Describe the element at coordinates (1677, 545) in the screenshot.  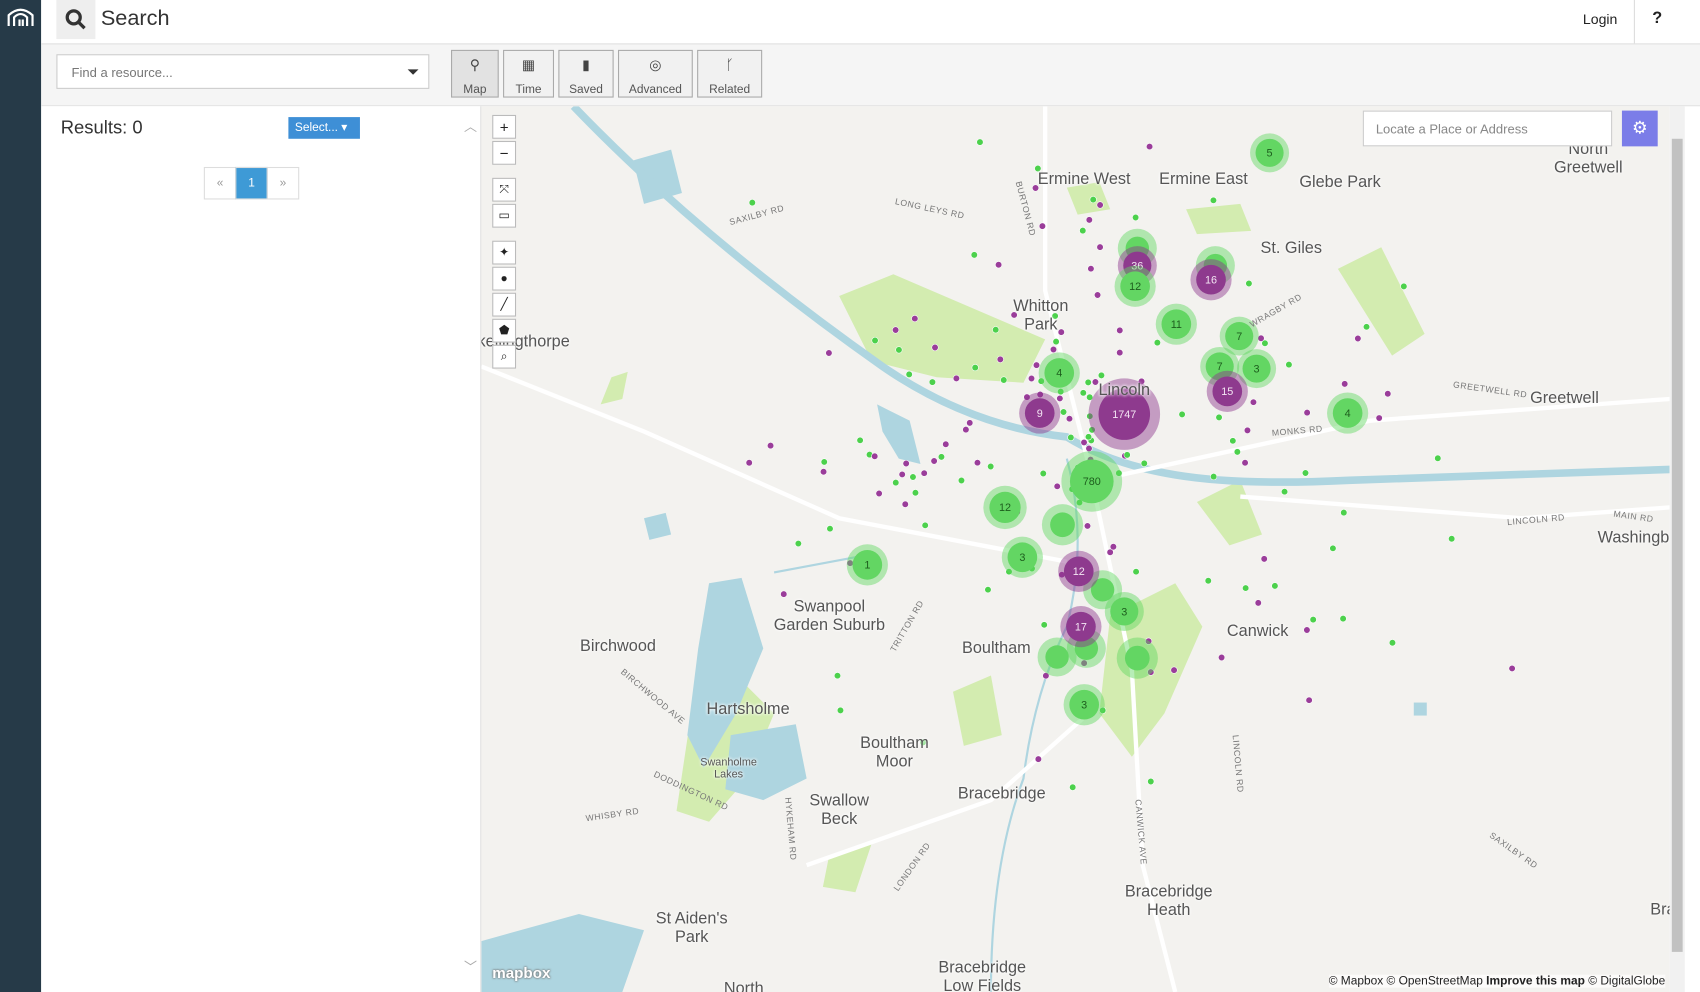
I see `scroll-thumb` at that location.